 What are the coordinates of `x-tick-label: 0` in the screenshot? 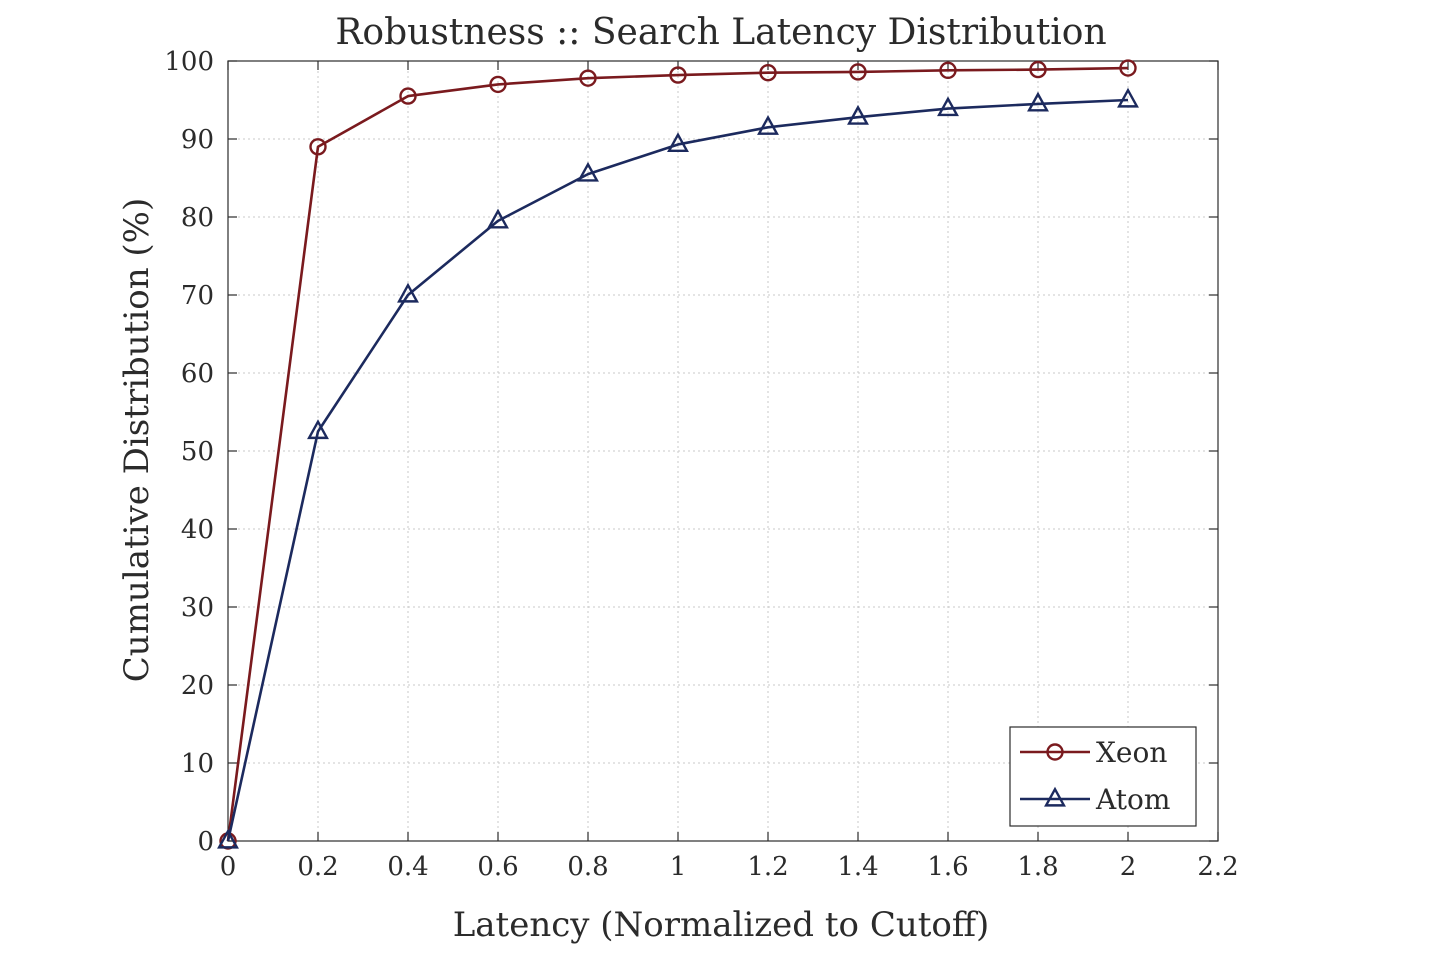 It's located at (228, 867).